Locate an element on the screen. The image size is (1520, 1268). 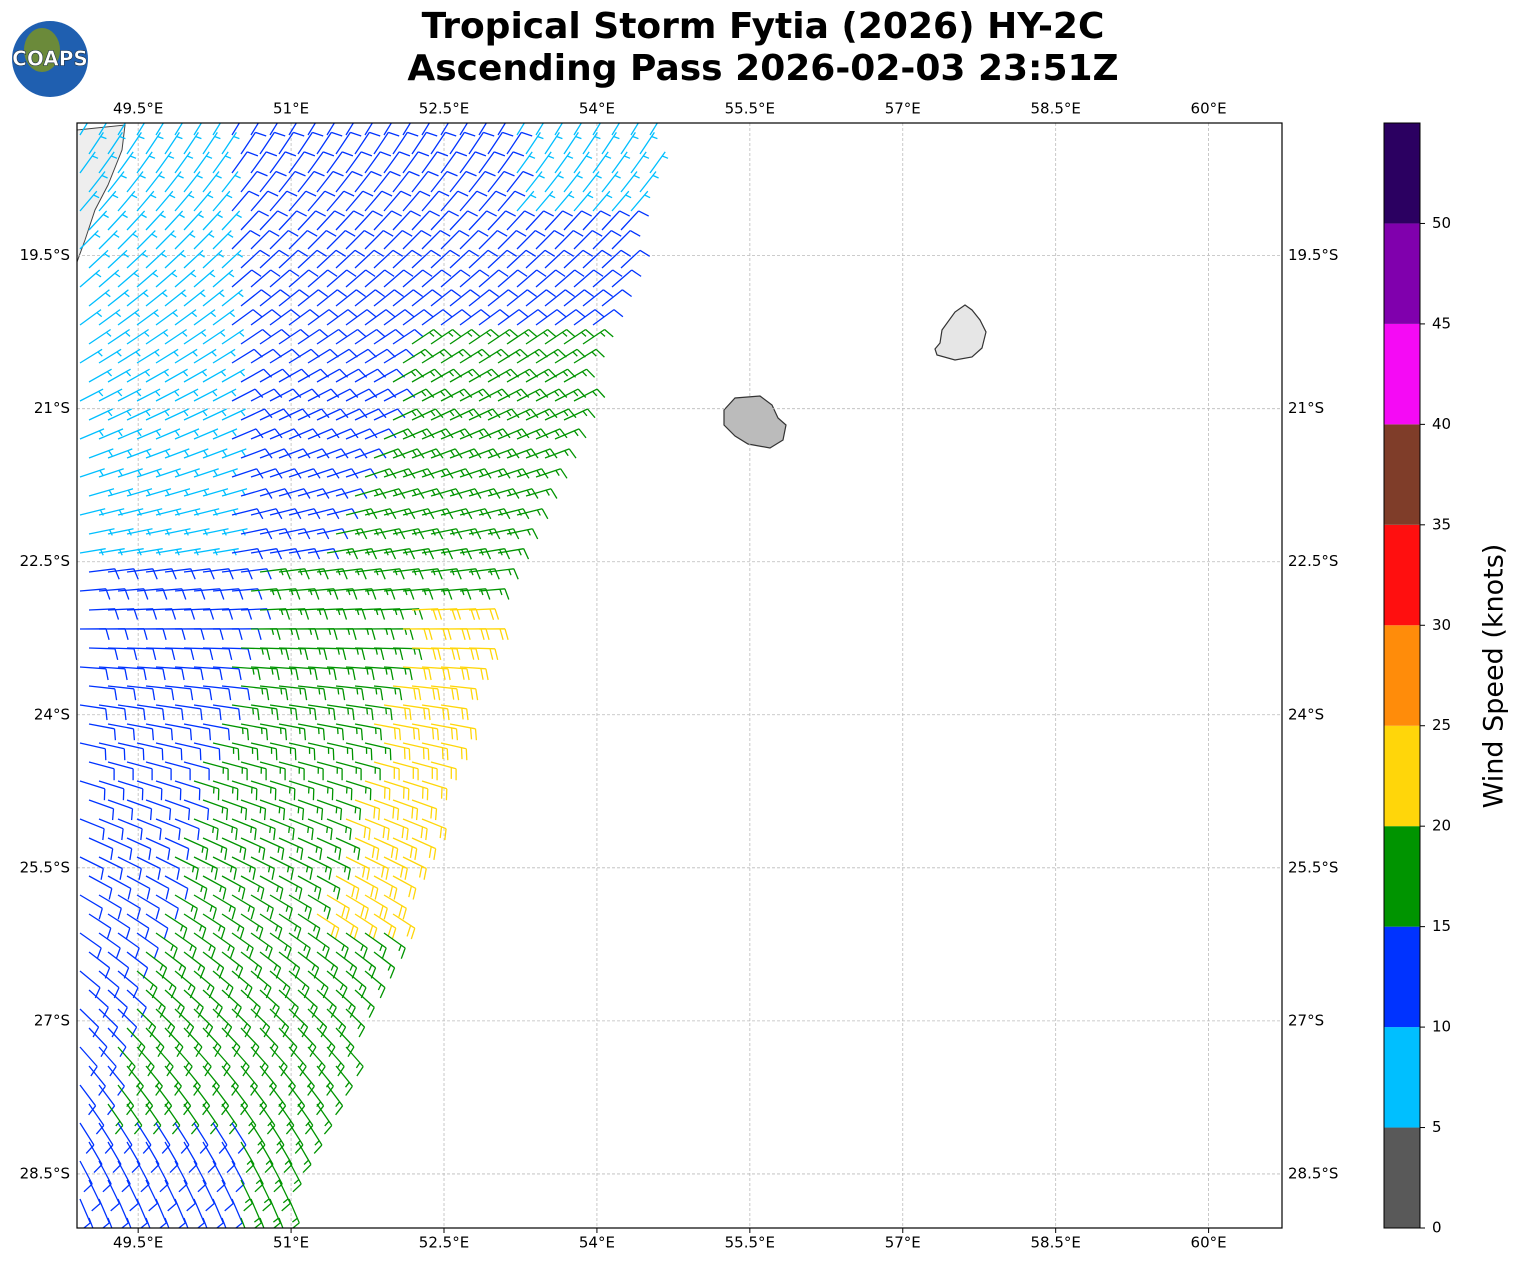
logo-text: COAPS is located at coordinates (50, 59).